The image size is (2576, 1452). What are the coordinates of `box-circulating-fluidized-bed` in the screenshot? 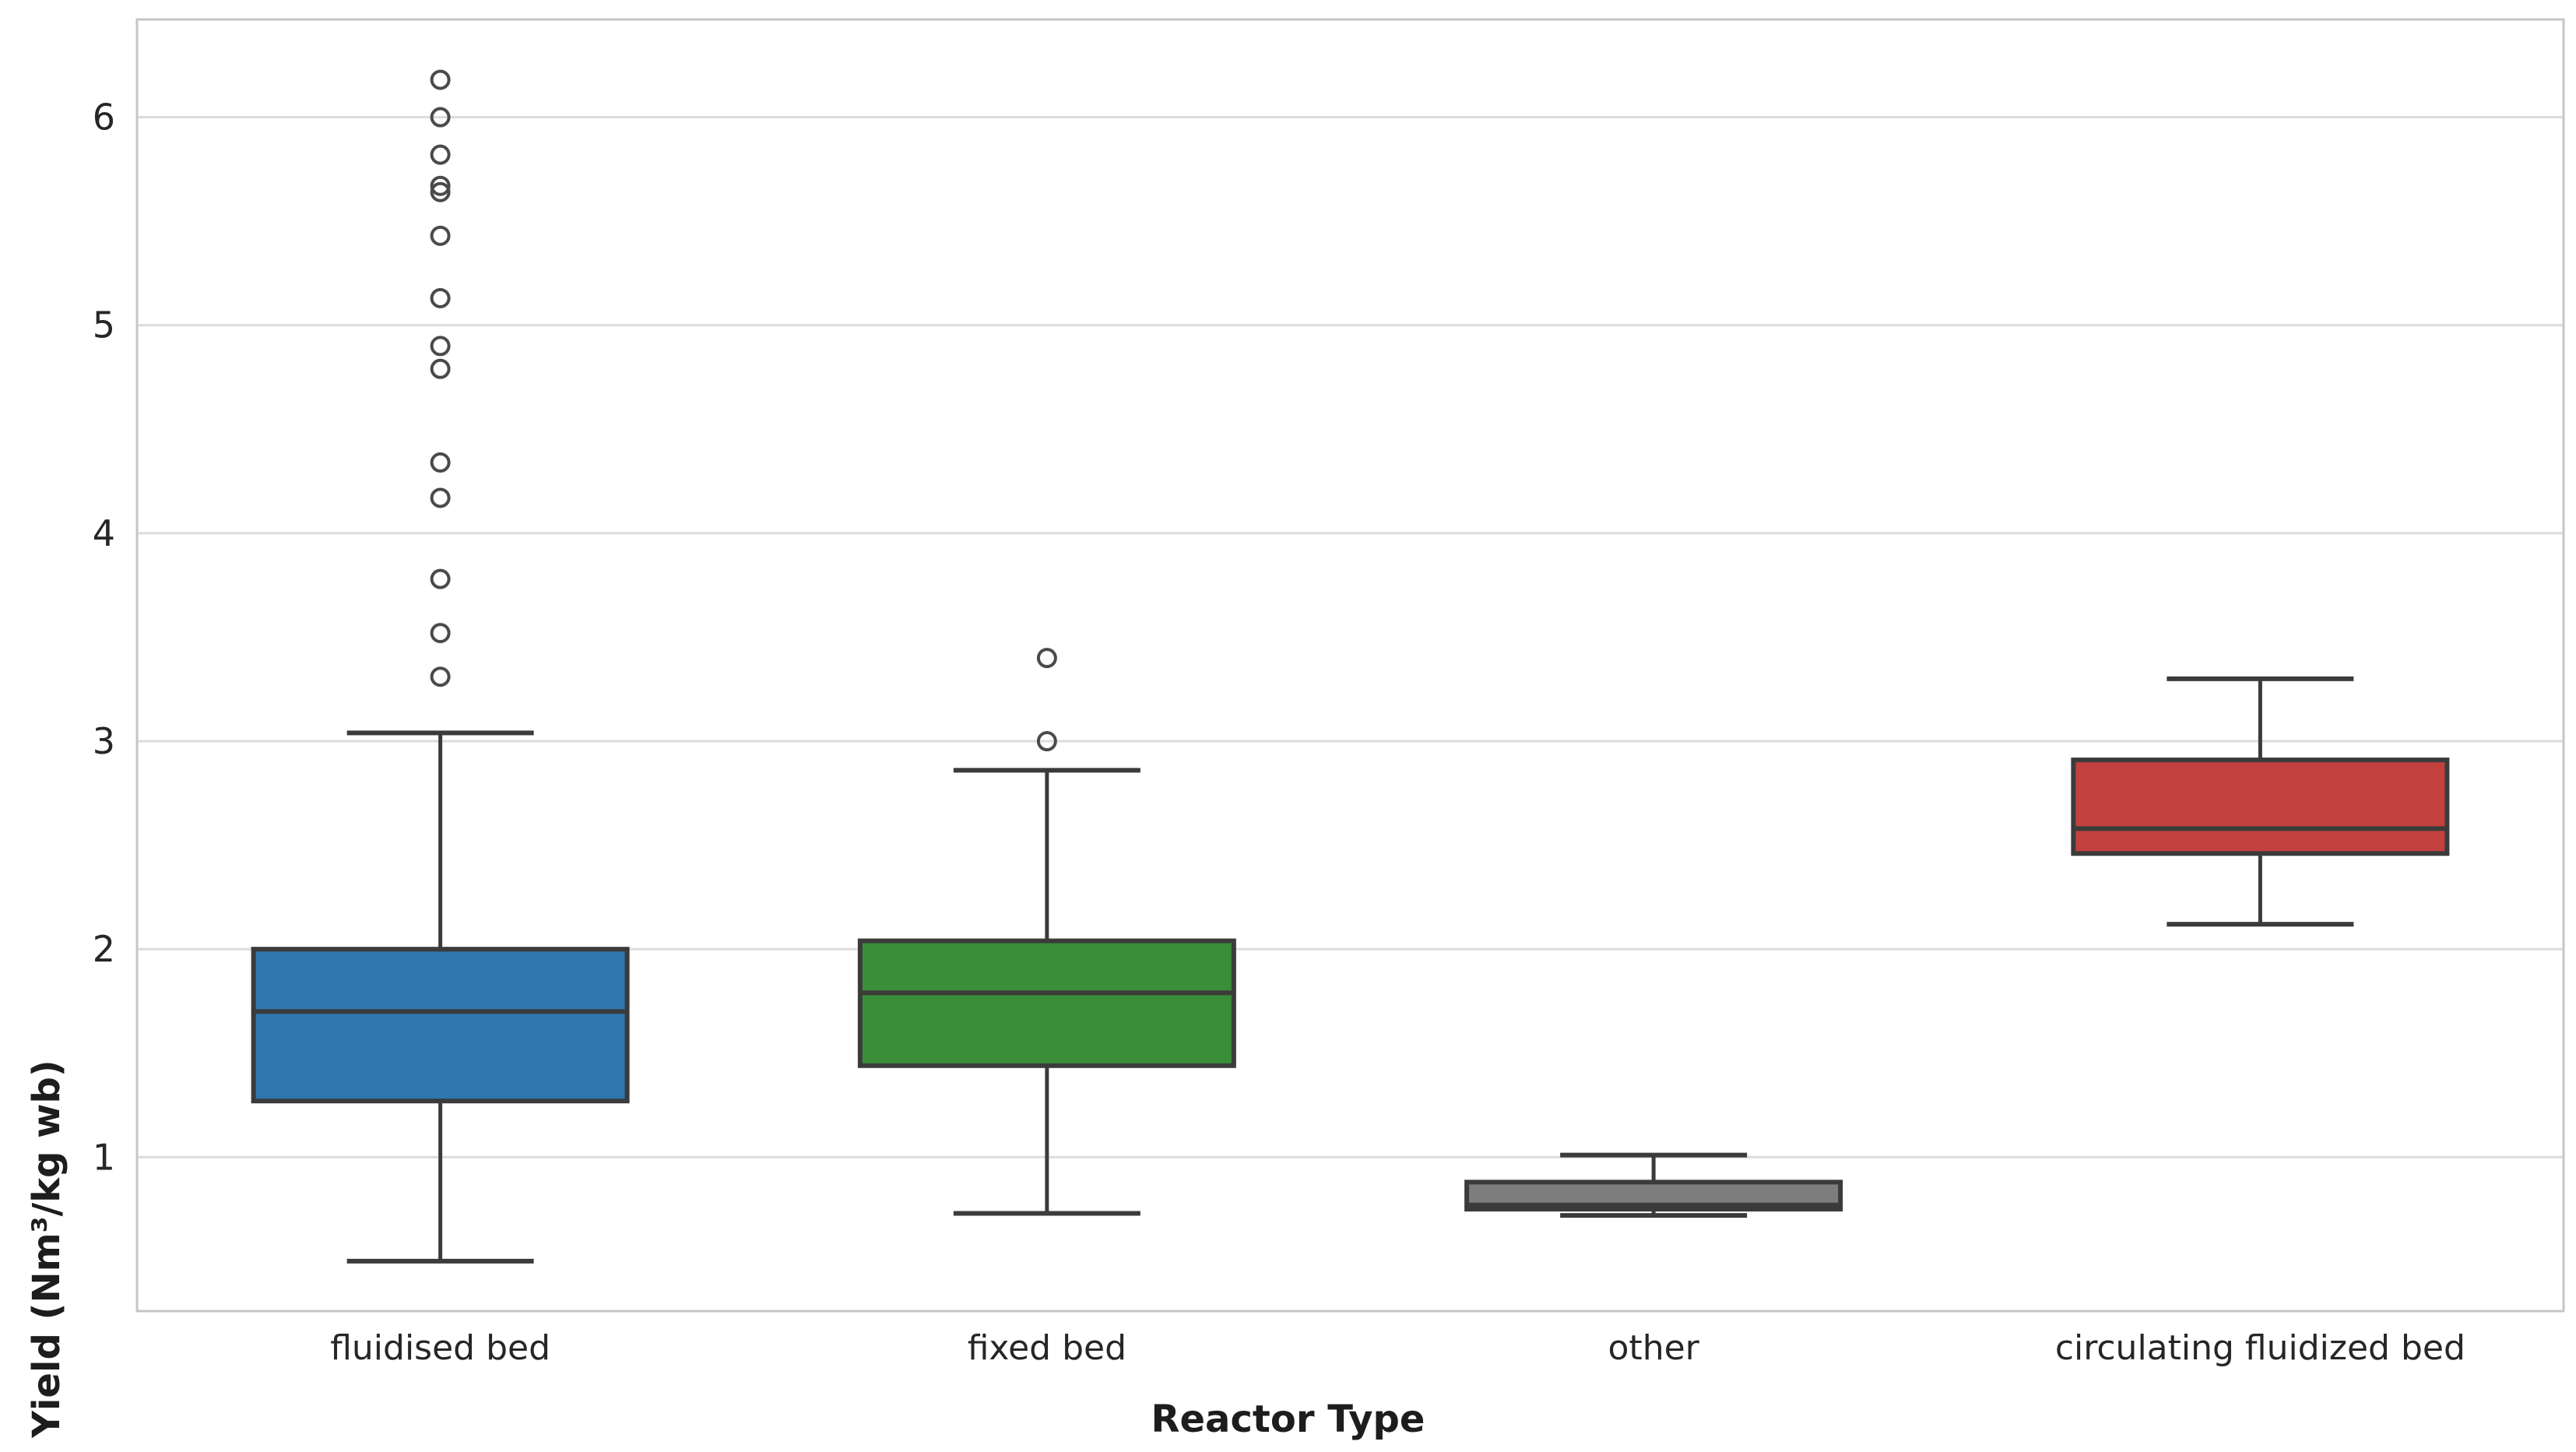 It's located at (2261, 801).